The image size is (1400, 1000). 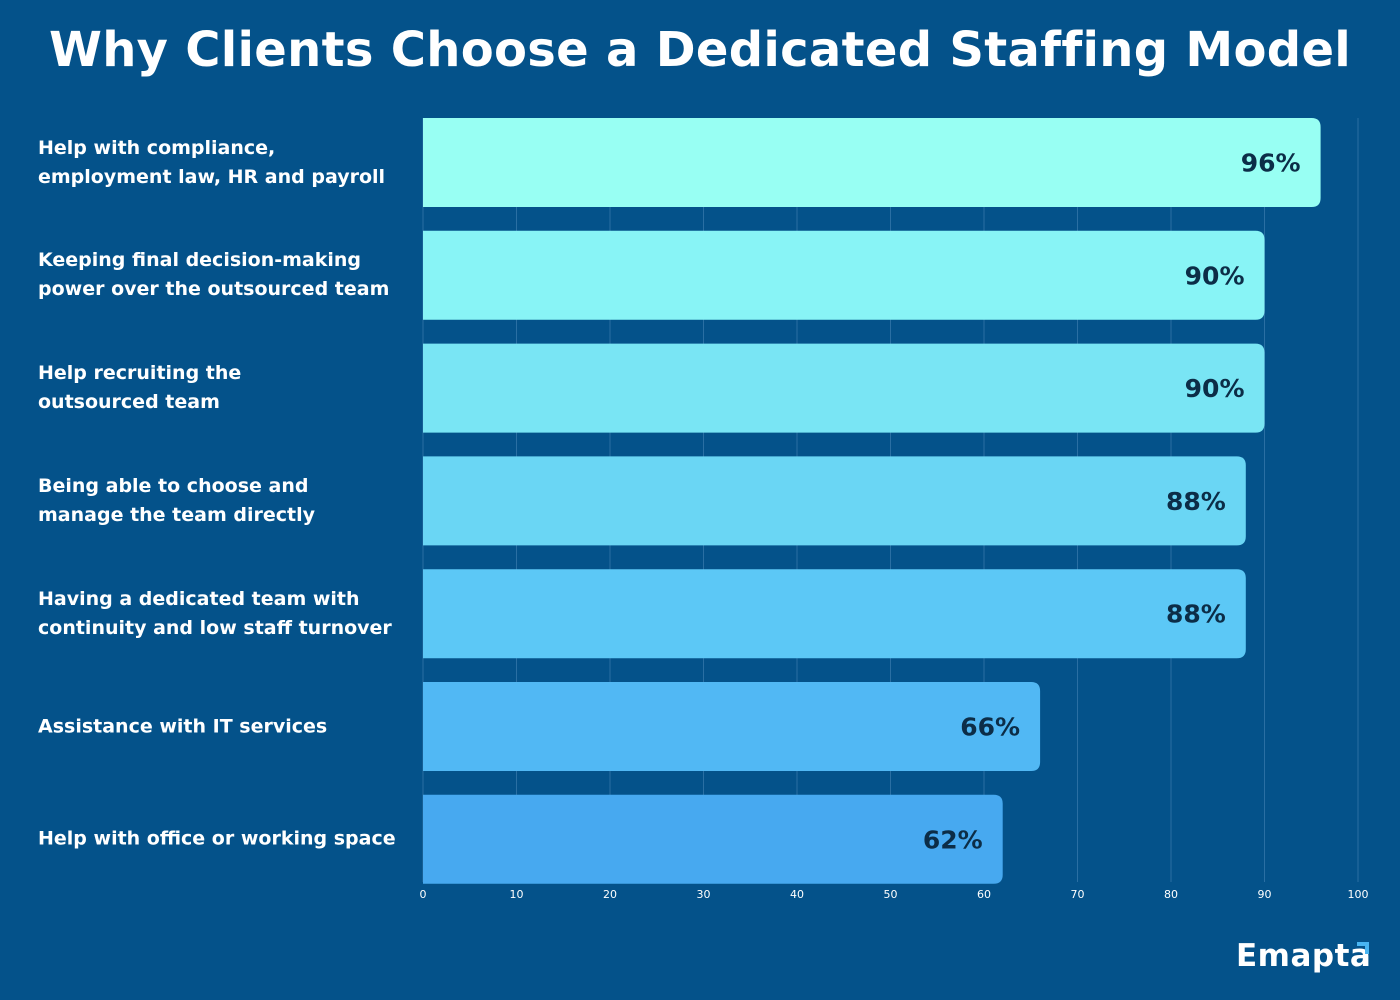 I want to click on x-tick-label: 20, so click(x=610, y=894).